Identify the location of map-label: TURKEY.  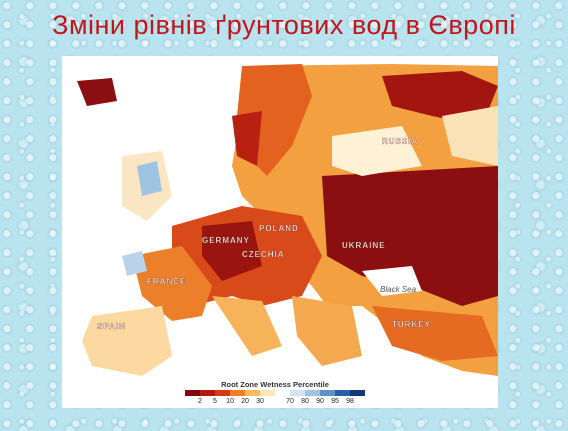
(411, 324).